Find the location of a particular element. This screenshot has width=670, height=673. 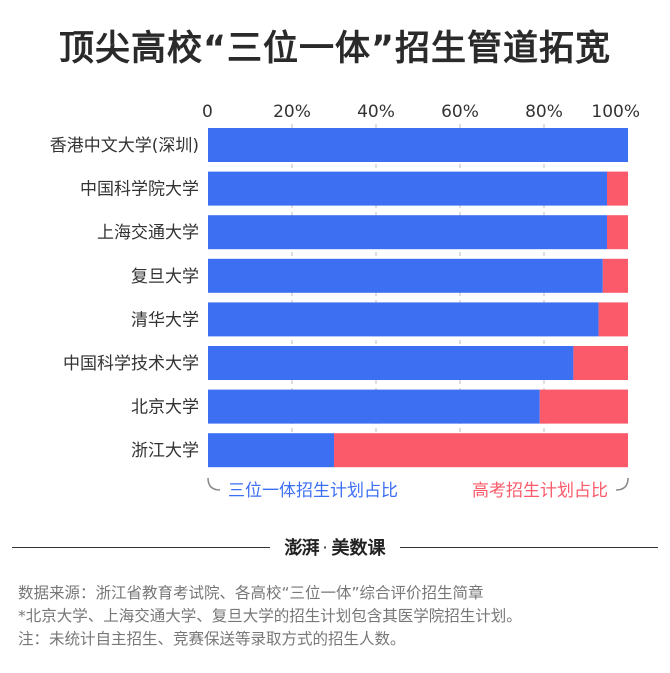

x-tick-label: 20% is located at coordinates (292, 112).